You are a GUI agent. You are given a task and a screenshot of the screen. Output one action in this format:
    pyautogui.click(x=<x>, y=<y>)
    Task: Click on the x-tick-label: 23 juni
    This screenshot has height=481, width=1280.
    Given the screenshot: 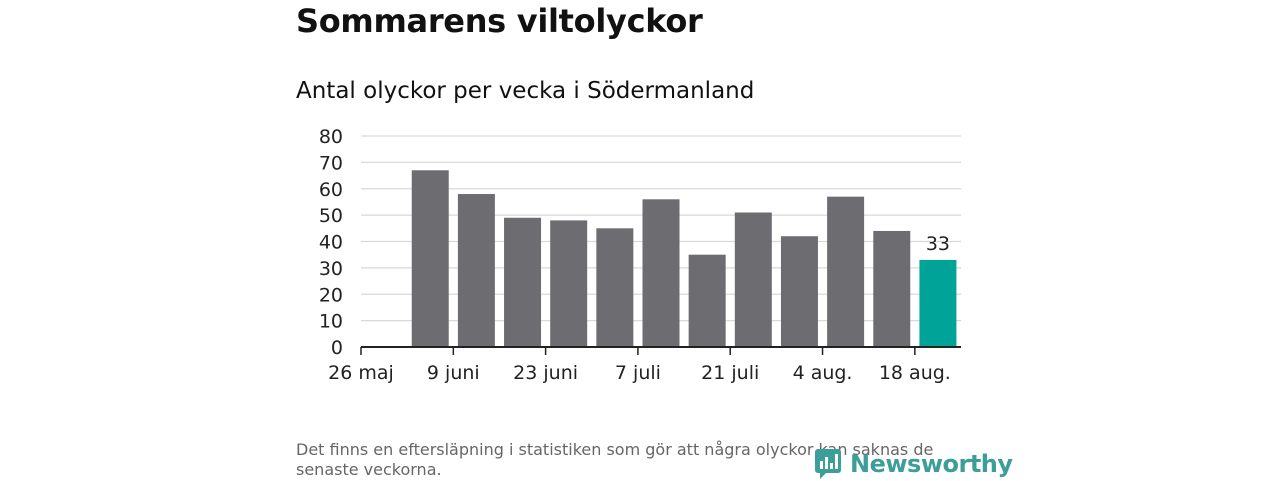 What is the action you would take?
    pyautogui.click(x=545, y=373)
    